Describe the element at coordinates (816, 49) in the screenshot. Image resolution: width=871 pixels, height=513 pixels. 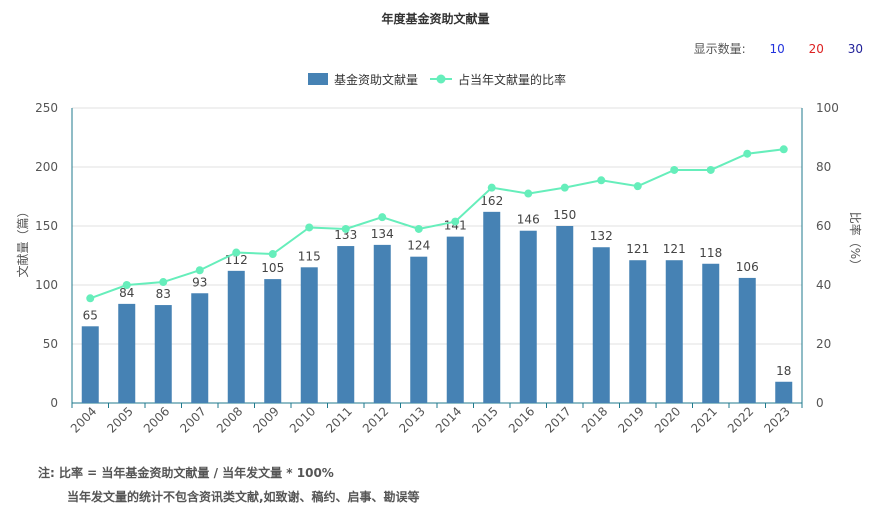
I see `display-count-20-option: 20` at that location.